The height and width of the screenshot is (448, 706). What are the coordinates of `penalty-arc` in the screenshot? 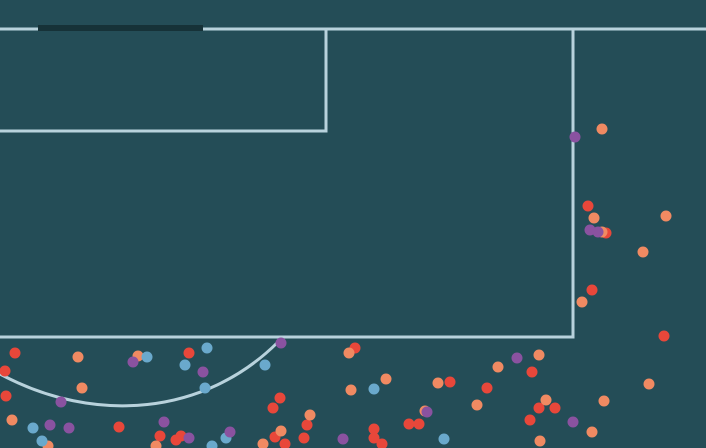 It's located at (140, 374).